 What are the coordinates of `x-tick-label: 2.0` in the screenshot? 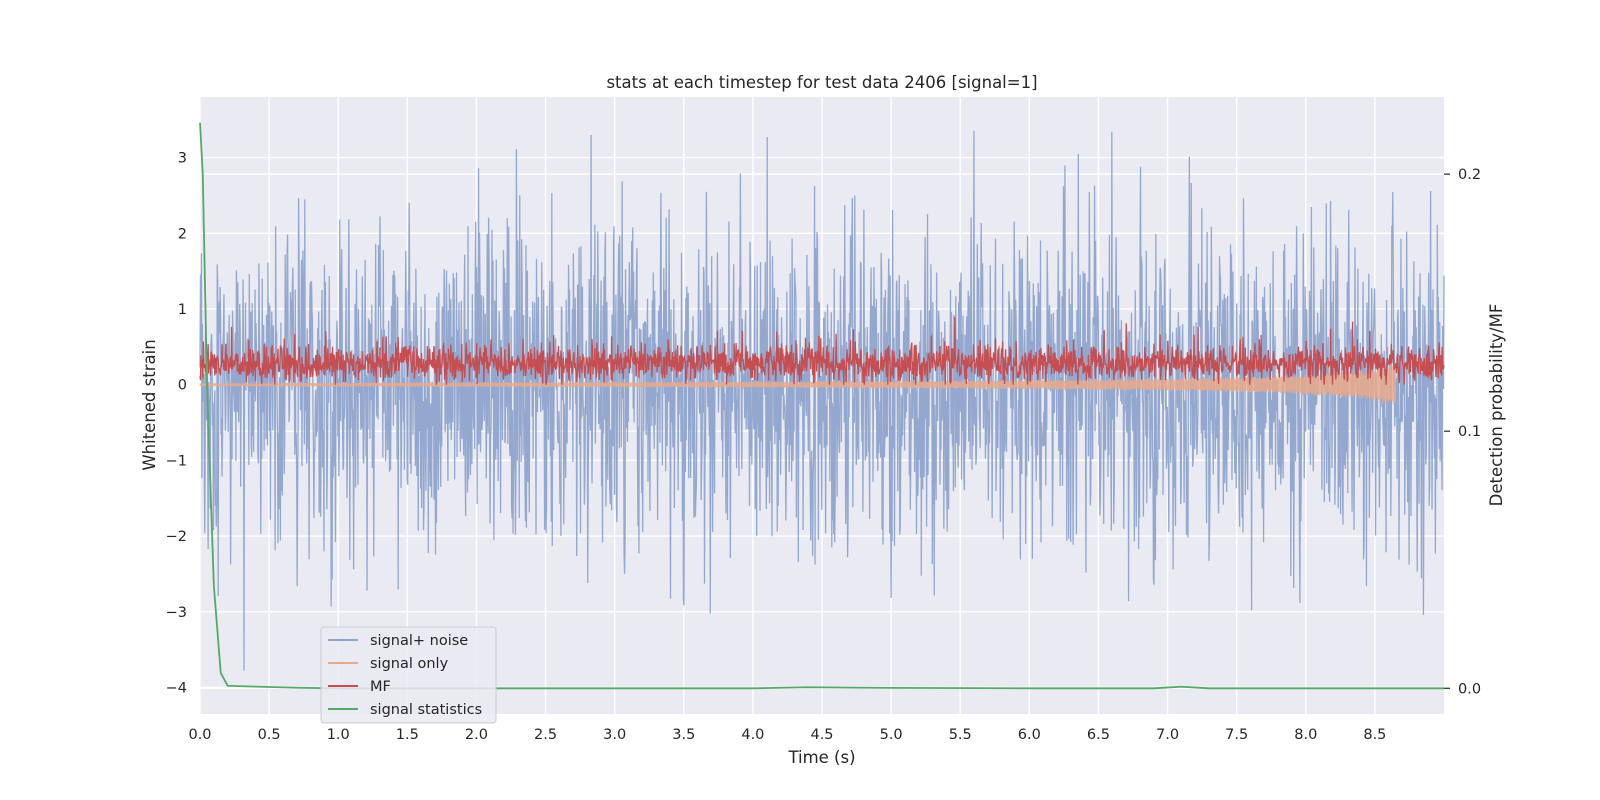 It's located at (476, 735).